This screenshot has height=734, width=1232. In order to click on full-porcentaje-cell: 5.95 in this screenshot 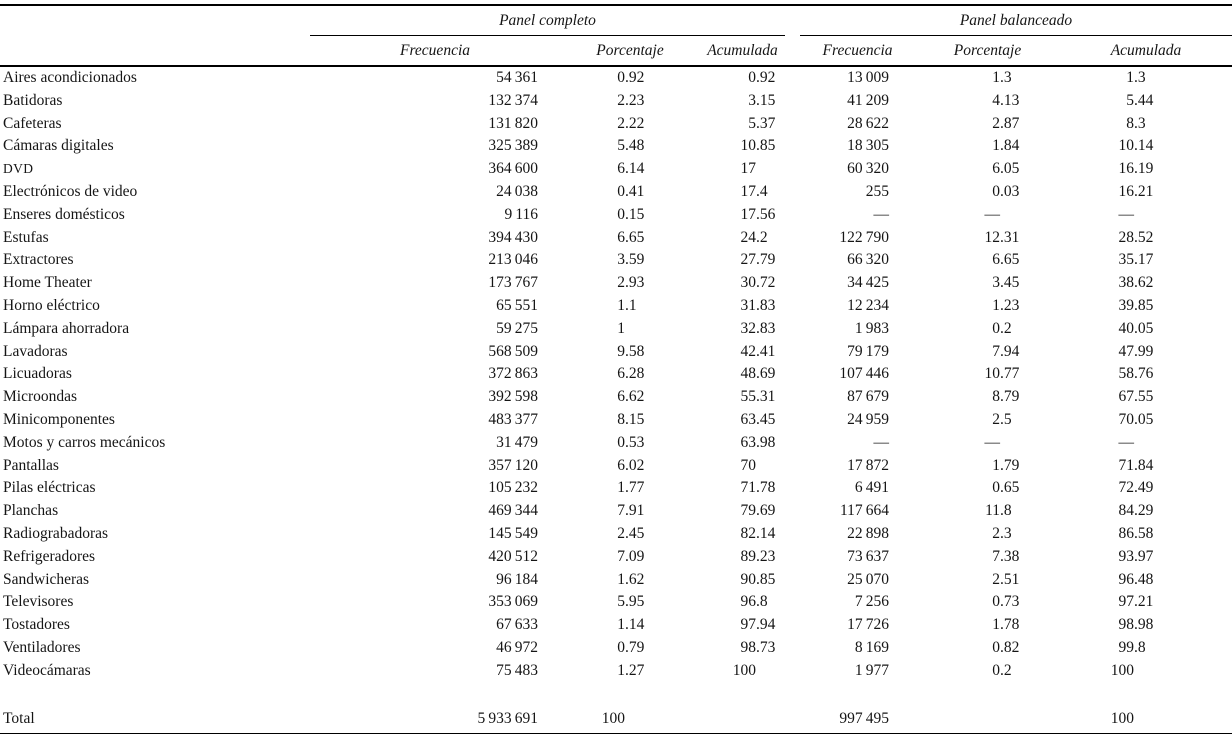, I will do `click(631, 602)`.